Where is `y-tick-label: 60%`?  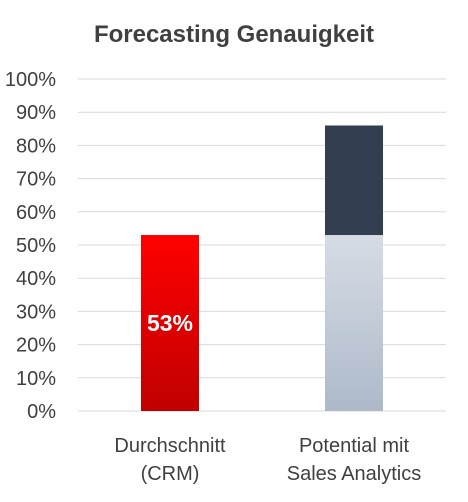
y-tick-label: 60% is located at coordinates (36, 213).